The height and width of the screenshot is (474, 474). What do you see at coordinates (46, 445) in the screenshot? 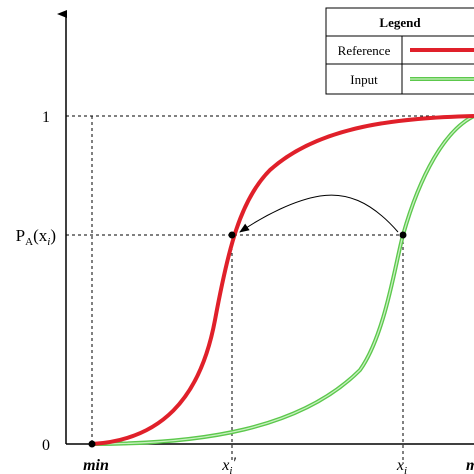
I see `y-bottom-label: 0` at bounding box center [46, 445].